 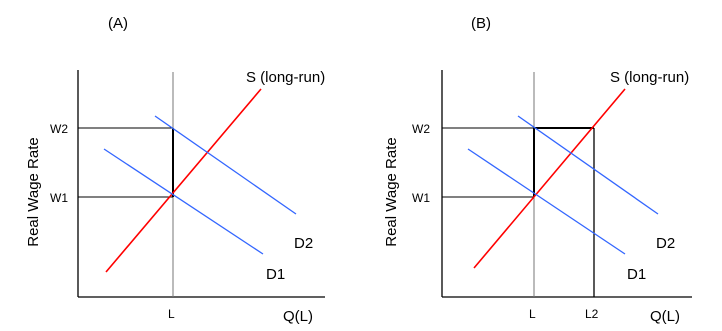 I want to click on panel-a-tick-l: L, so click(x=171, y=314).